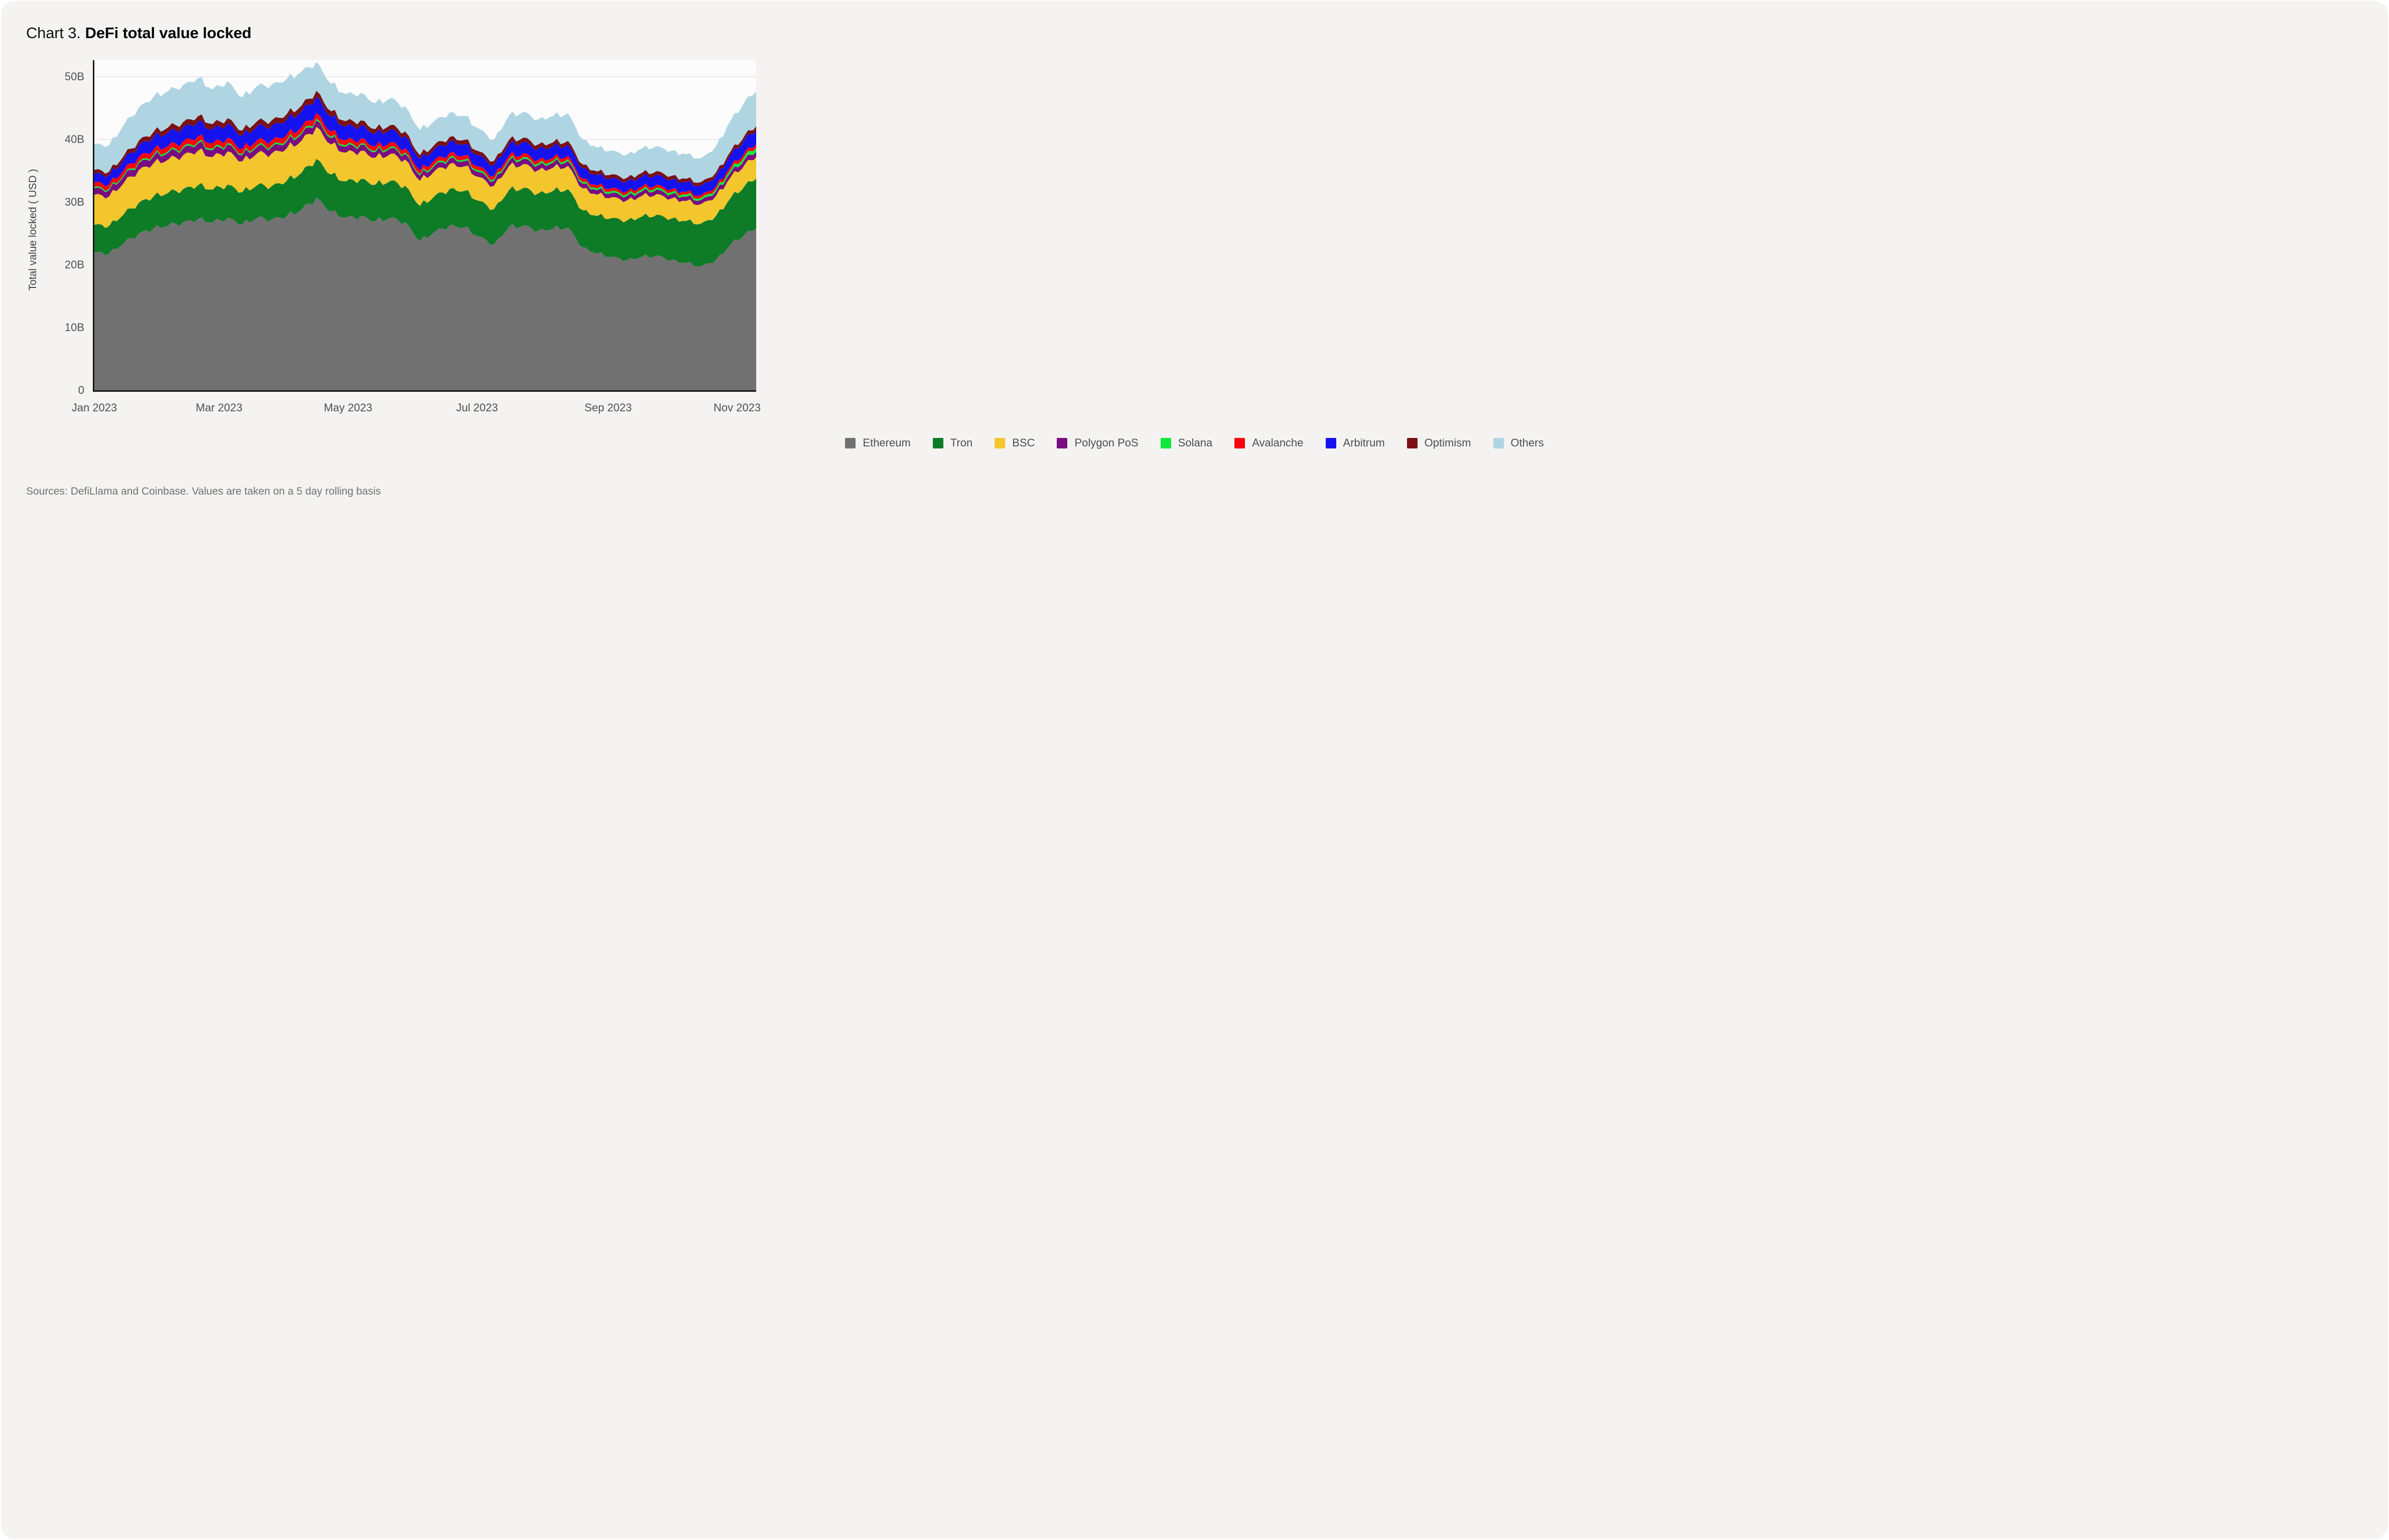  I want to click on y-tick-label-20B: 20B, so click(74, 264).